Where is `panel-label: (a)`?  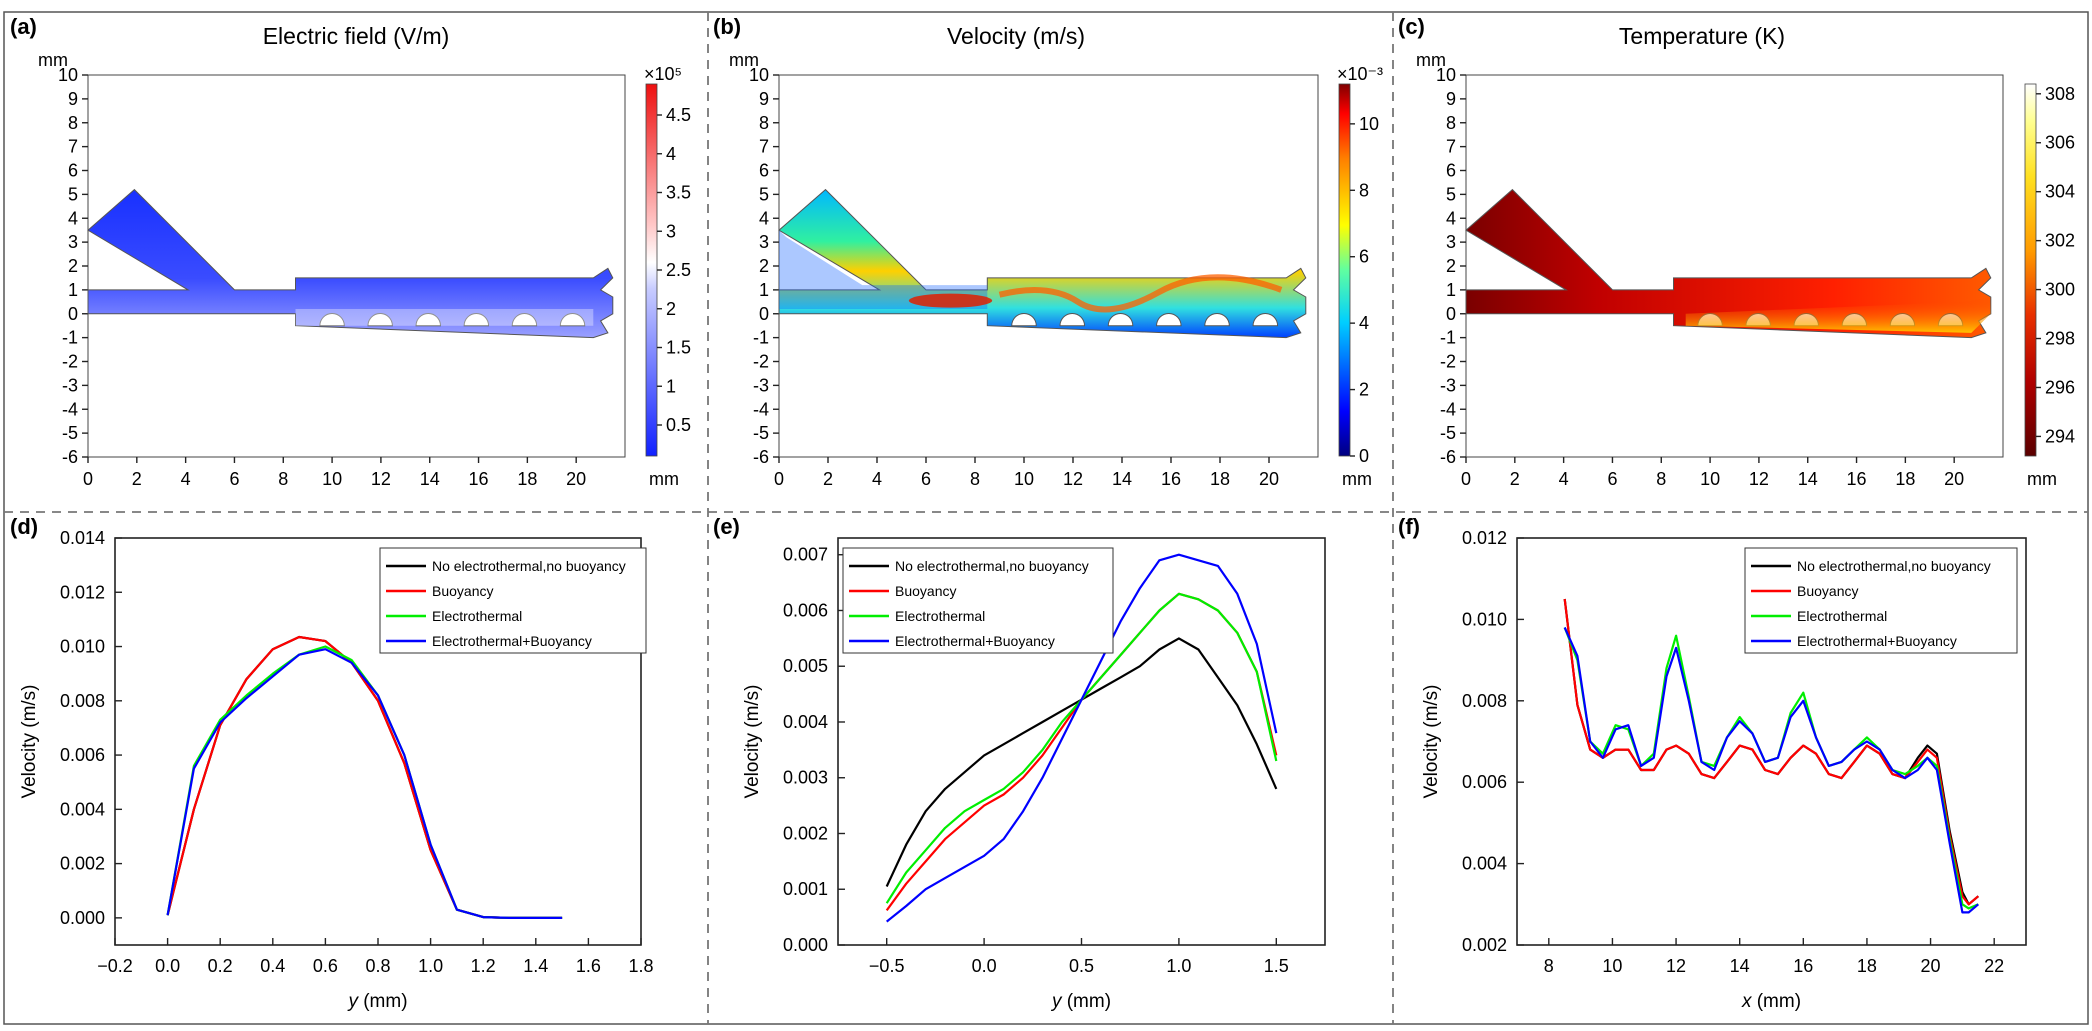 panel-label: (a) is located at coordinates (23, 26).